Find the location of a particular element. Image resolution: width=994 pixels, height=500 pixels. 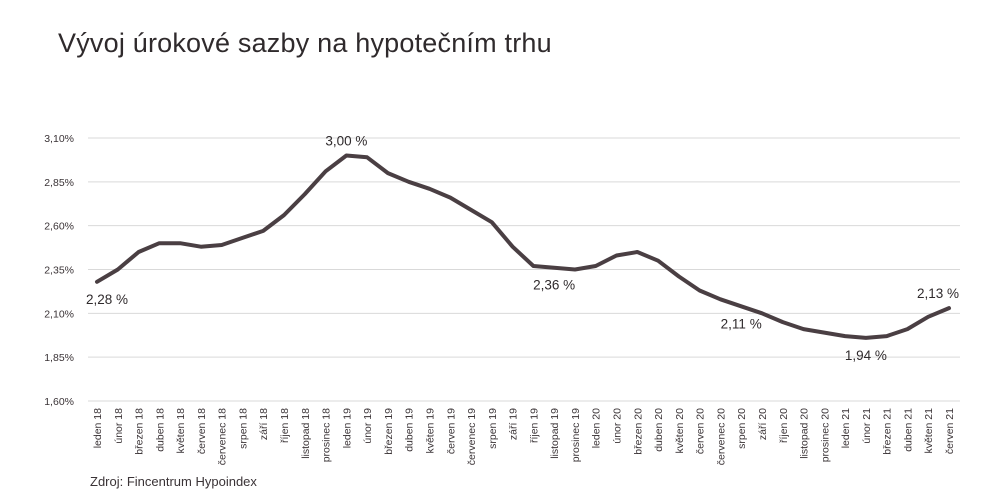

x-tick-label: prosinec 18 is located at coordinates (327, 435).